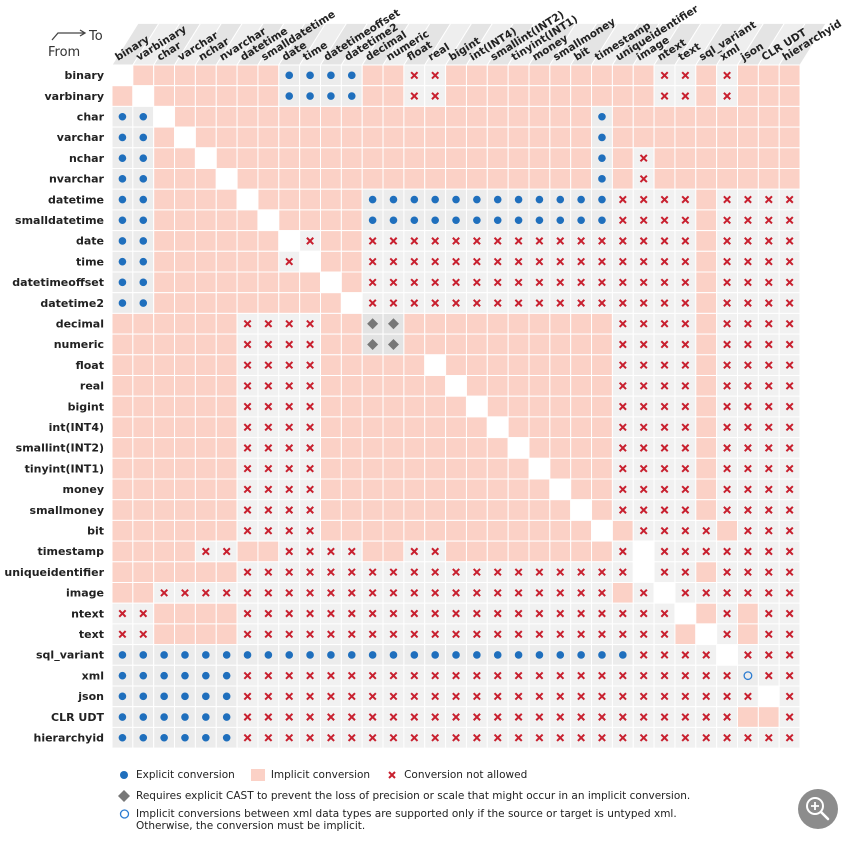  I want to click on row-label: text, so click(91, 634).